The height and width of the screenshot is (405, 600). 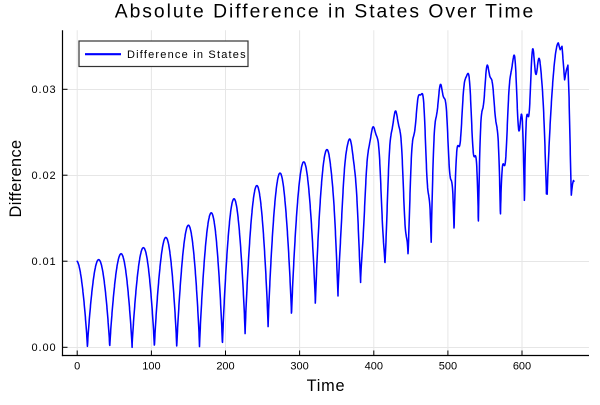 I want to click on svg-text: 0.01, so click(x=43, y=262).